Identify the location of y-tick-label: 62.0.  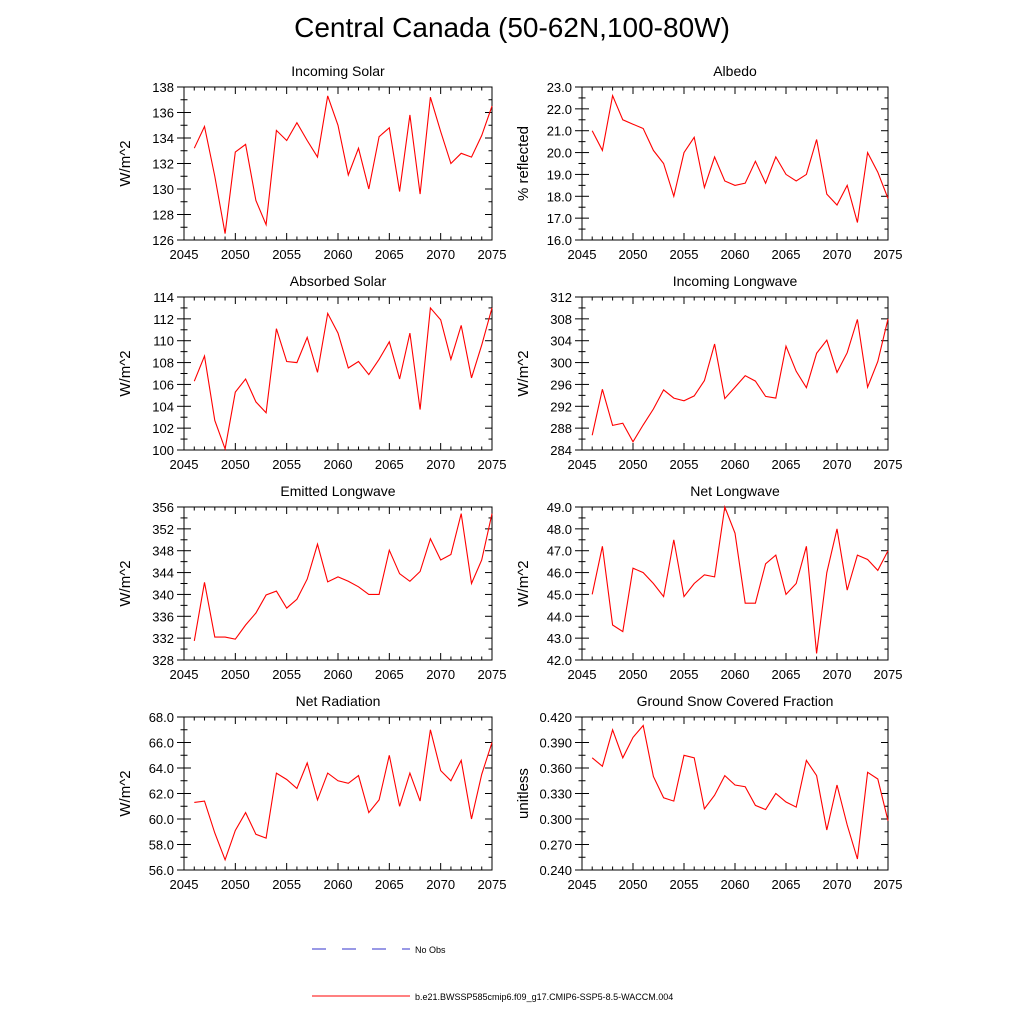
(161, 794).